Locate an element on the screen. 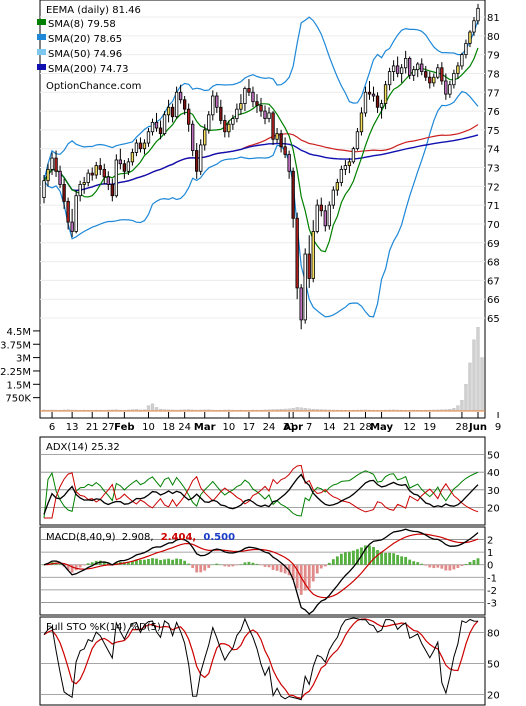 This screenshot has height=706, width=526. date-tick-label: 24 is located at coordinates (269, 427).